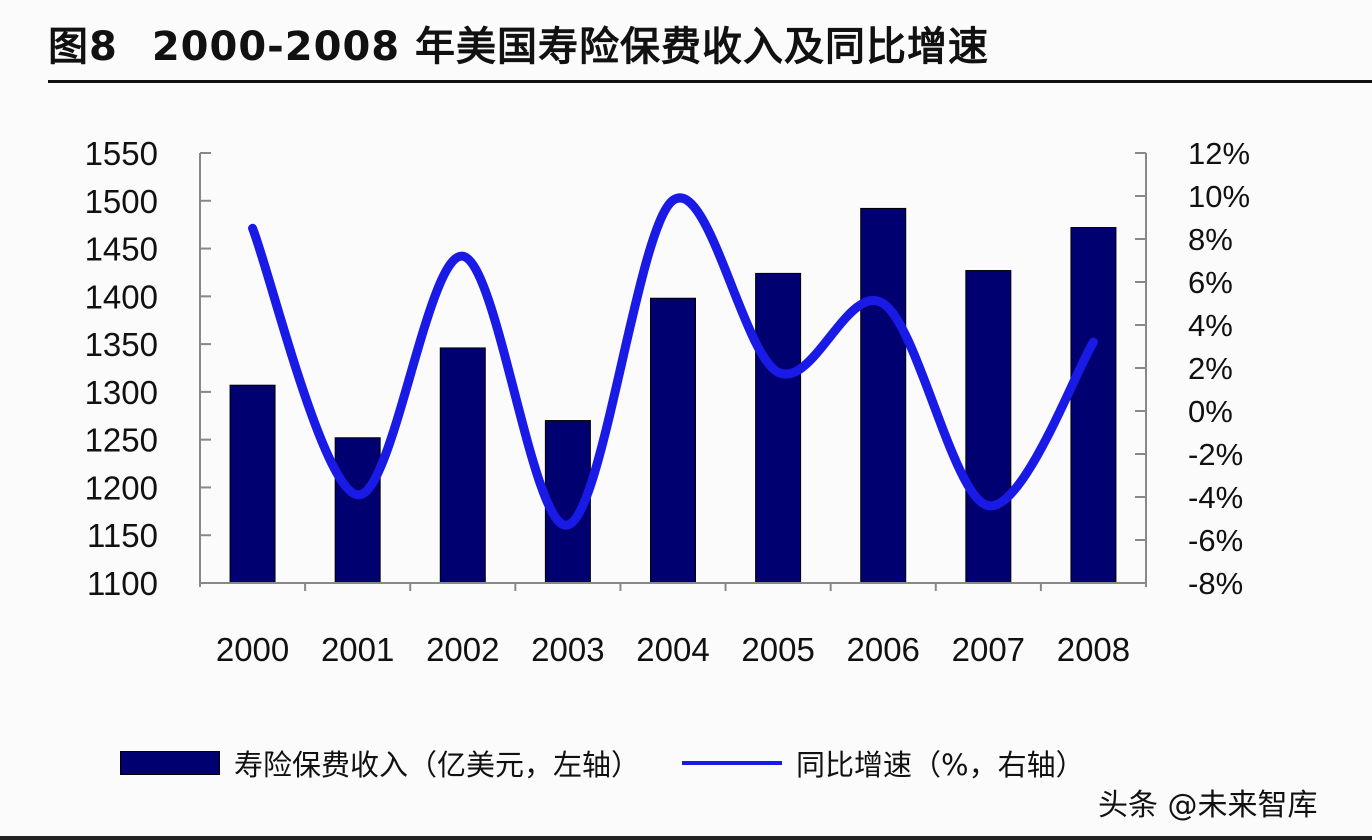 The image size is (1372, 840). Describe the element at coordinates (357, 649) in the screenshot. I see `x-tick-label: 2001` at that location.